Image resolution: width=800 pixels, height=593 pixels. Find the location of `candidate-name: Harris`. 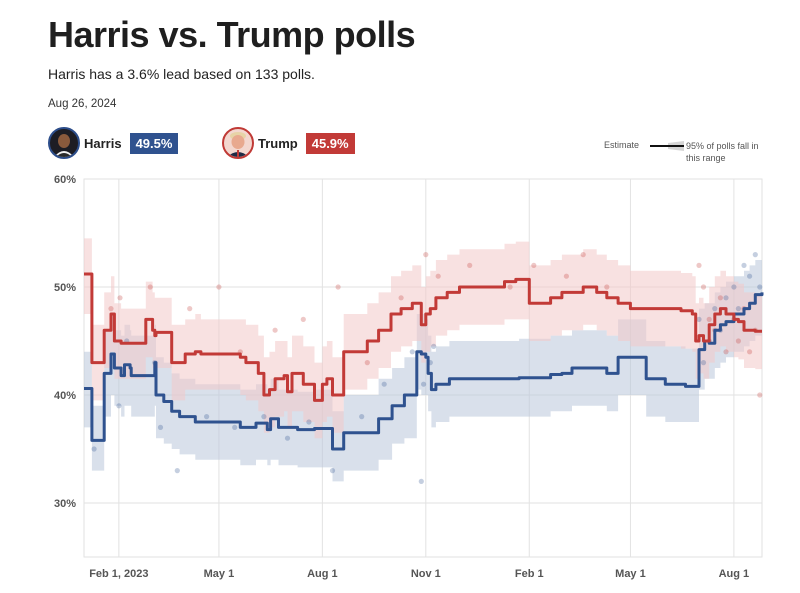

candidate-name: Harris is located at coordinates (103, 143).